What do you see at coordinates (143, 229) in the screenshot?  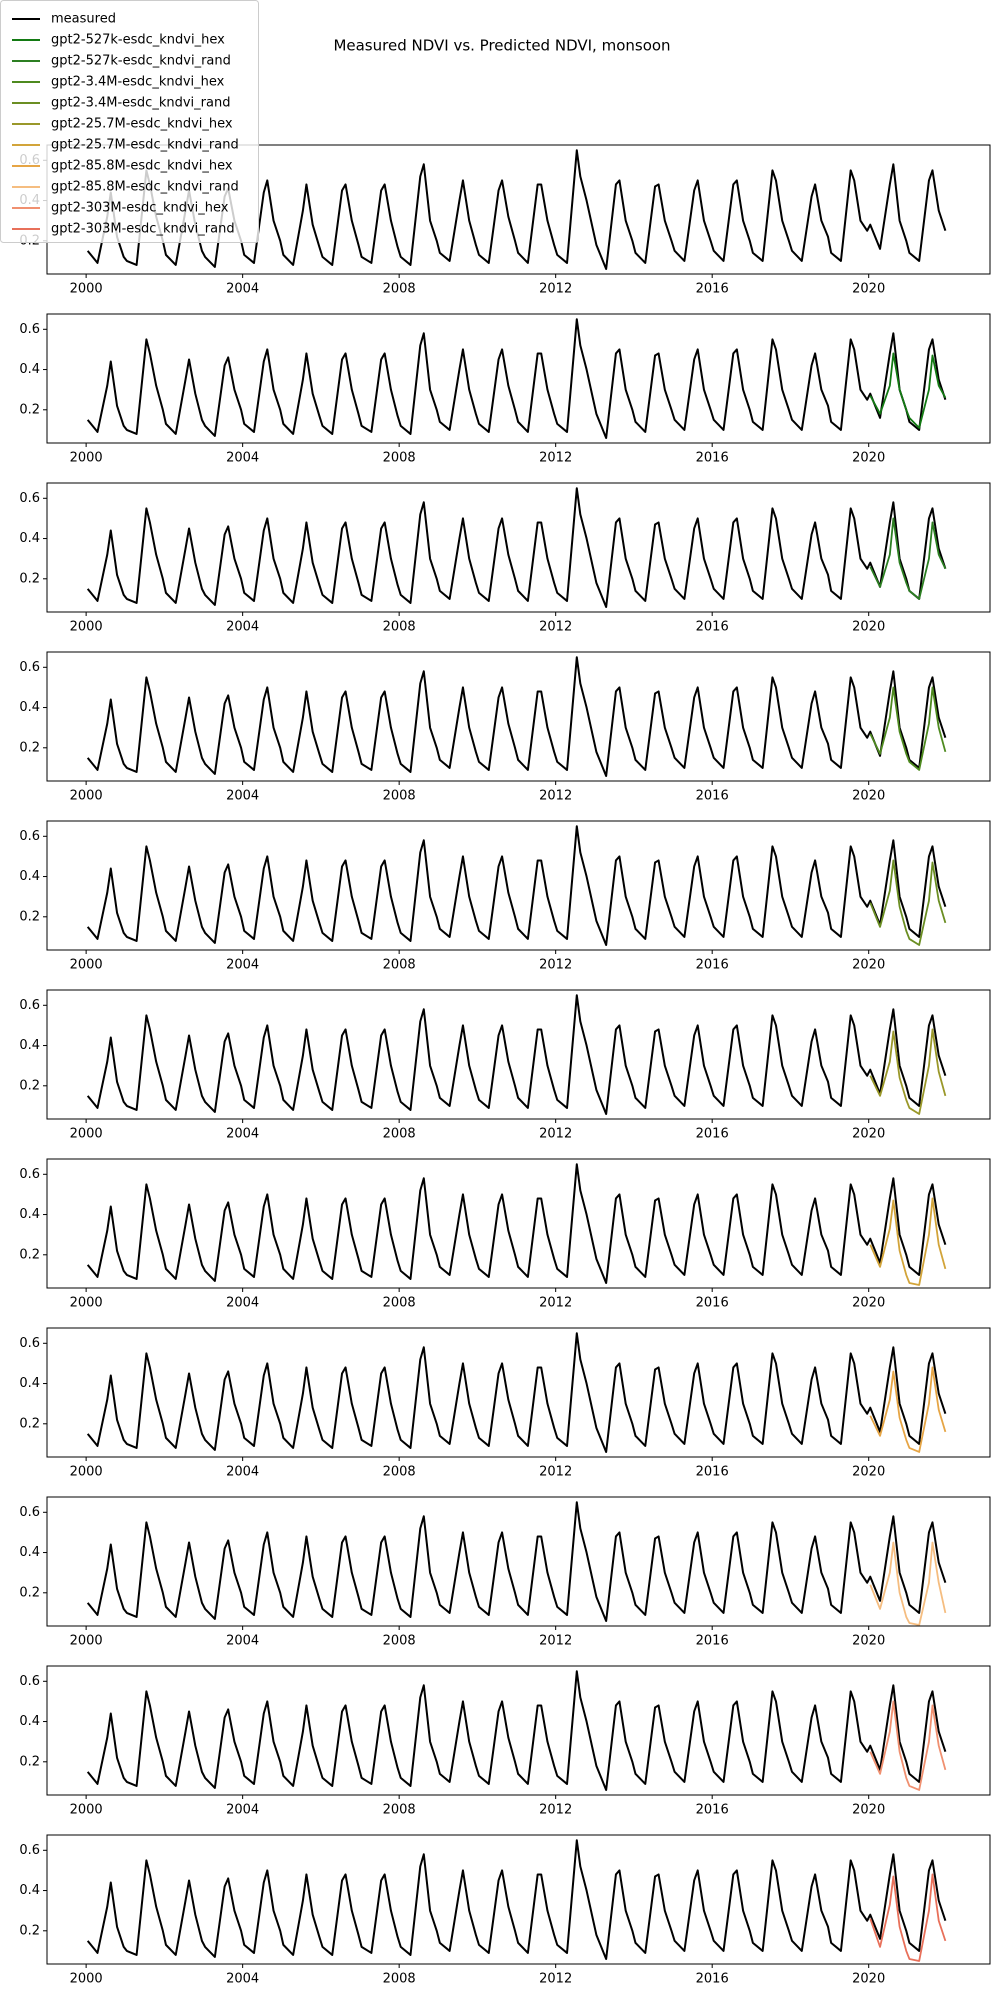 I see `legend-label: gpt2-303M-esdc_kndvi_rand` at bounding box center [143, 229].